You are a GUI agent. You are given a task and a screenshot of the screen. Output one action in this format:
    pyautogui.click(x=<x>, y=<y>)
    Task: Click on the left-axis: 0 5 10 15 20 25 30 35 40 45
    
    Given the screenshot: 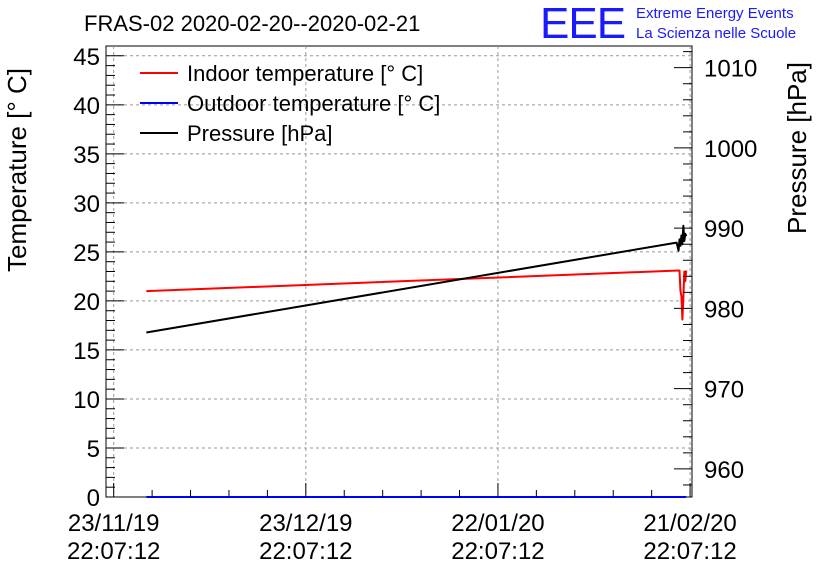 What is the action you would take?
    pyautogui.click(x=98, y=278)
    